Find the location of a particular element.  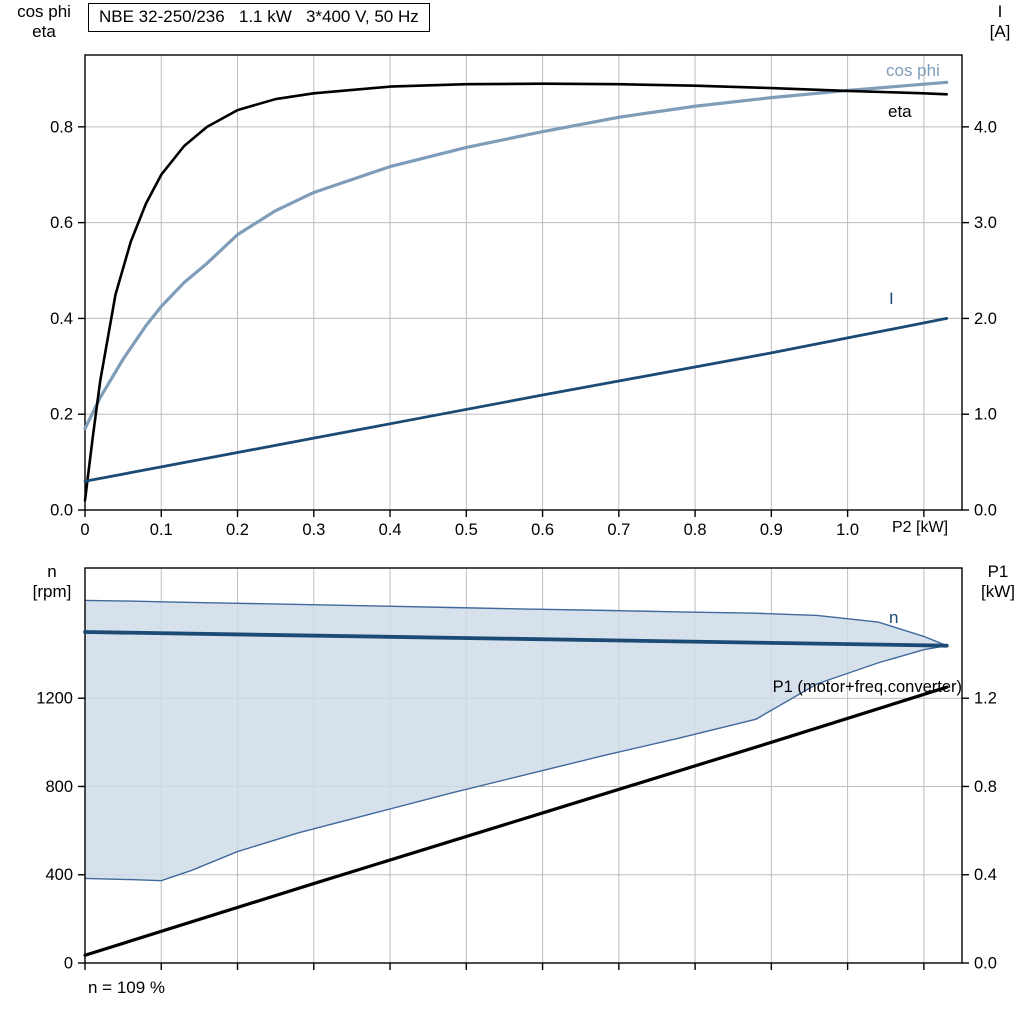

y-tick-label-left: 0.6 is located at coordinates (61, 223).